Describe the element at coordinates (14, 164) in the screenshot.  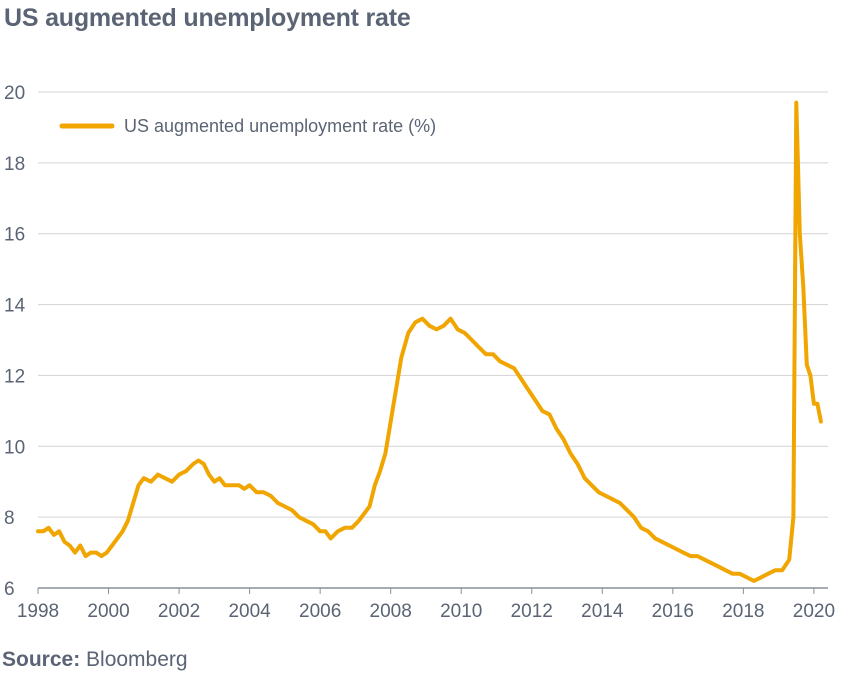
I see `y-tick-label: 18` at that location.